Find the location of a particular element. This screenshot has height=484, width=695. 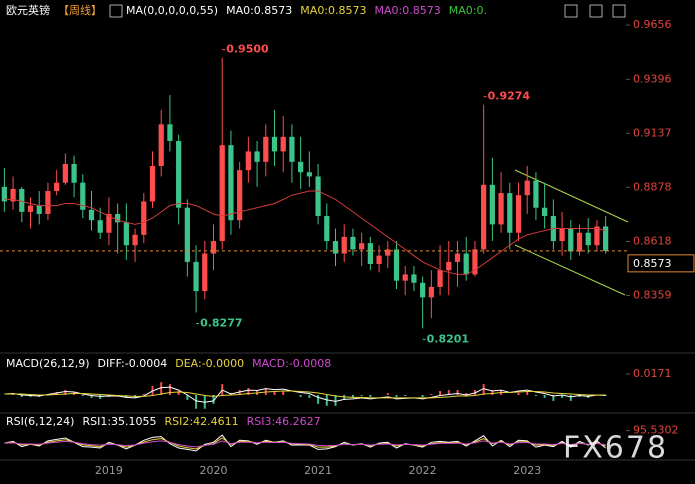

indicator-readout: RSI1:35.1055 is located at coordinates (119, 421).